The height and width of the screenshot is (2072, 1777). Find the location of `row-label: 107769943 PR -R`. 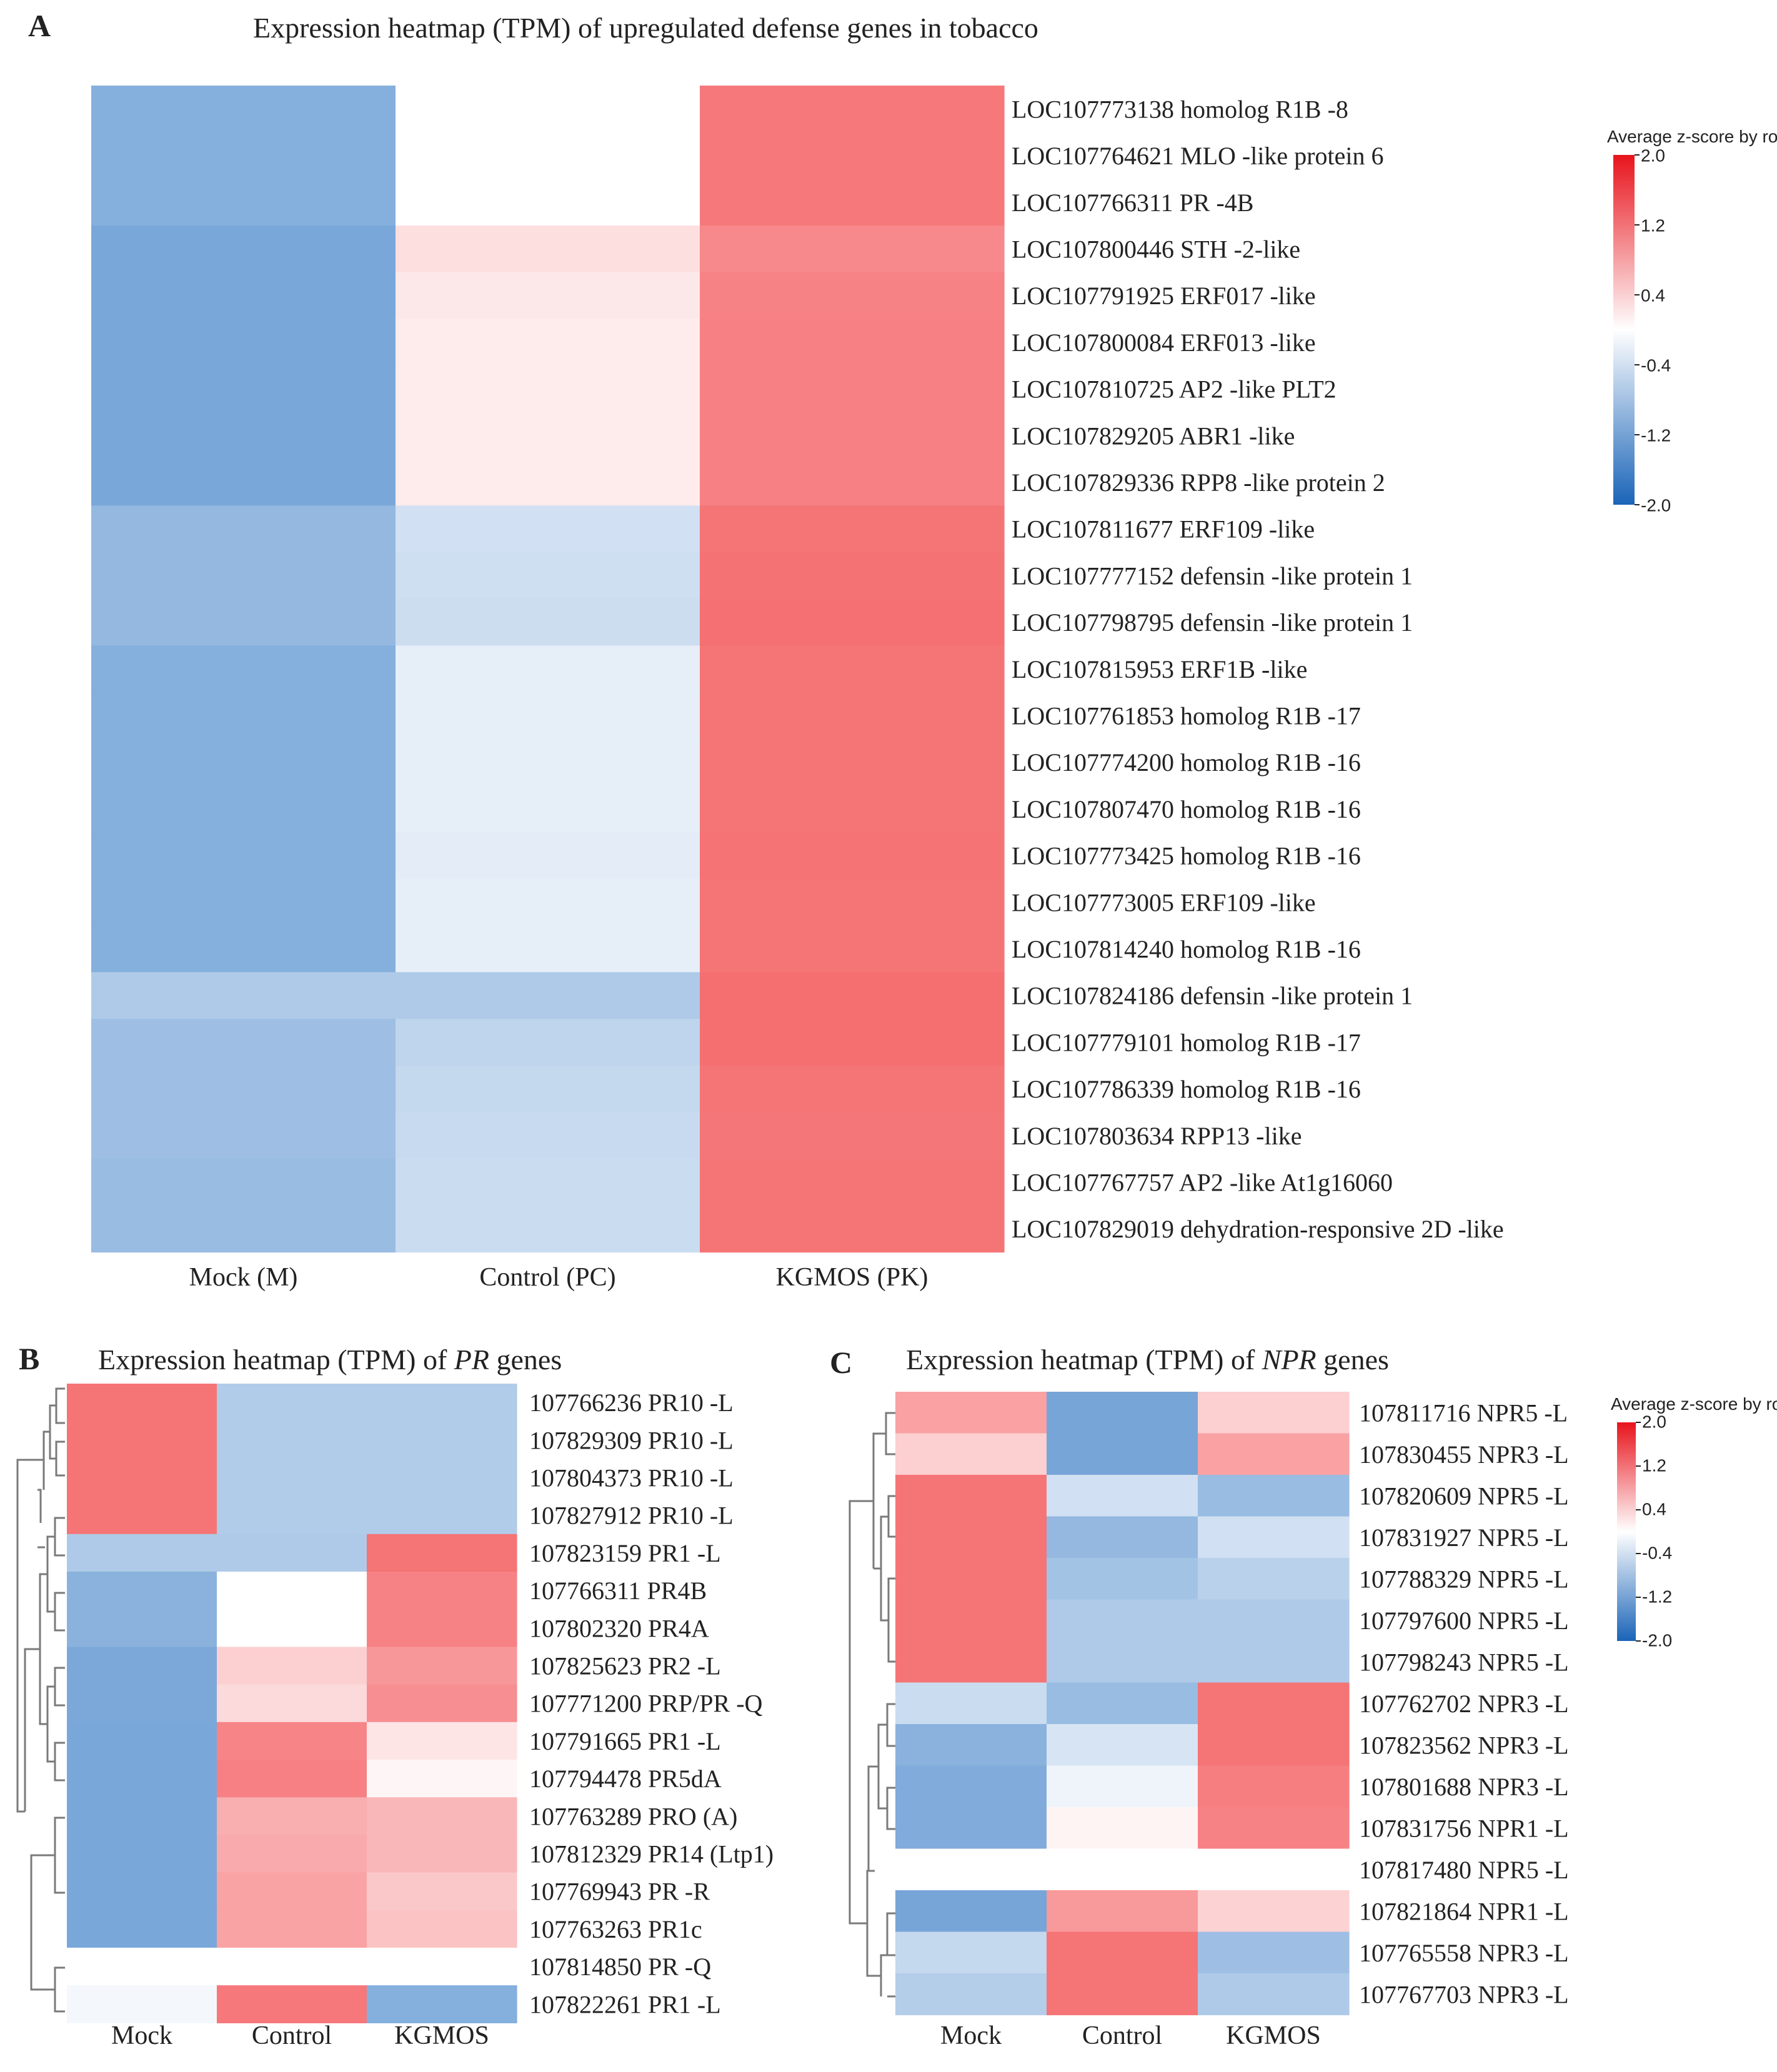

row-label: 107769943 PR -R is located at coordinates (619, 1892).